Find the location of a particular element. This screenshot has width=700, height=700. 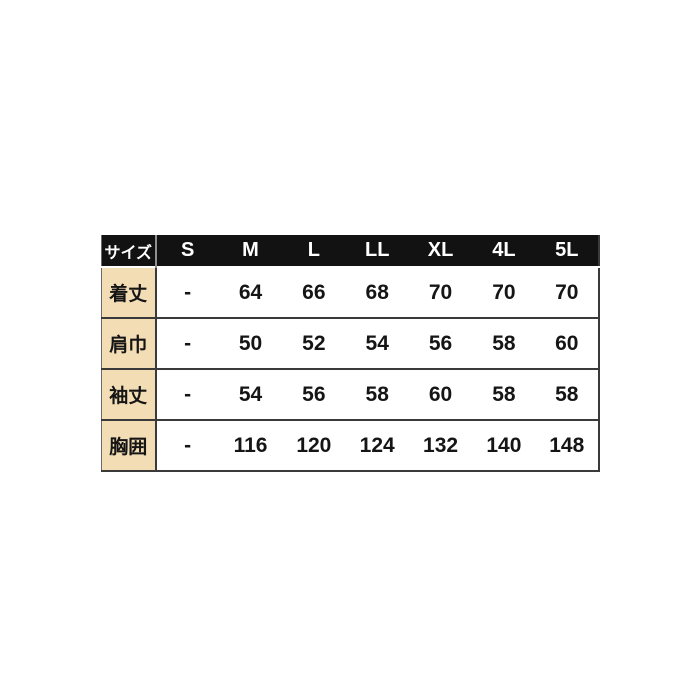

header-cell-l: L is located at coordinates (314, 251).